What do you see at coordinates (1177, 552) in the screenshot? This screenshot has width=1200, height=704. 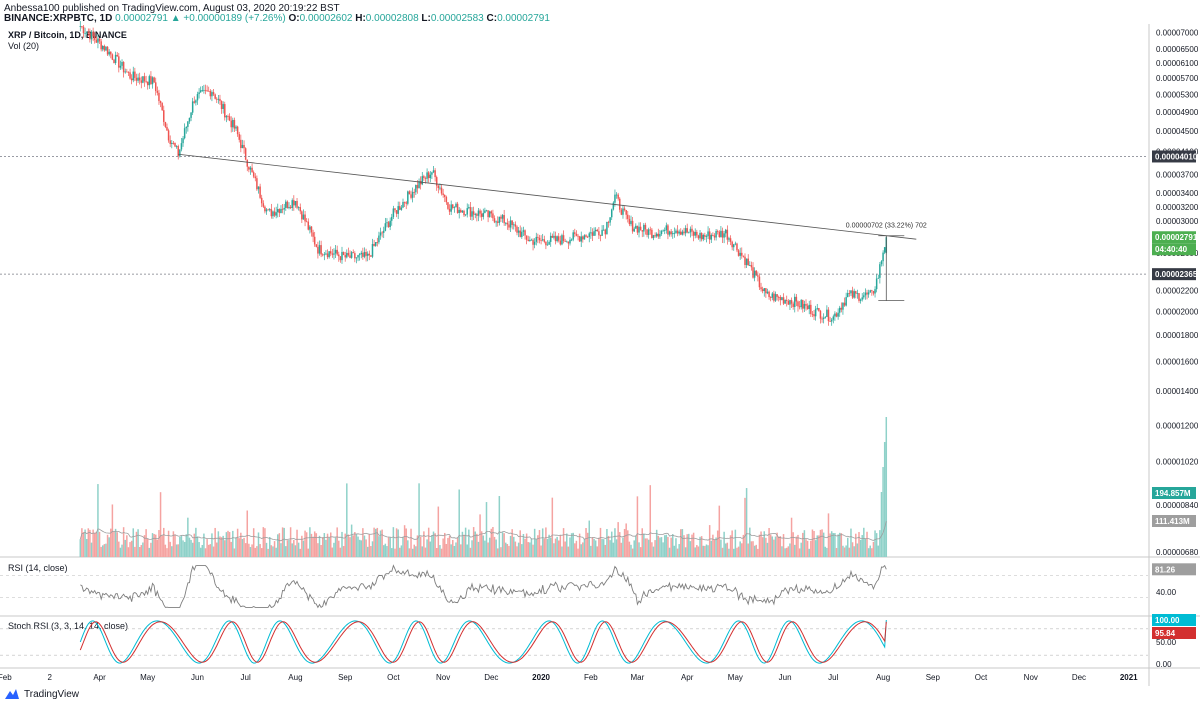 I see `price-tick-label: 0.00000680` at bounding box center [1177, 552].